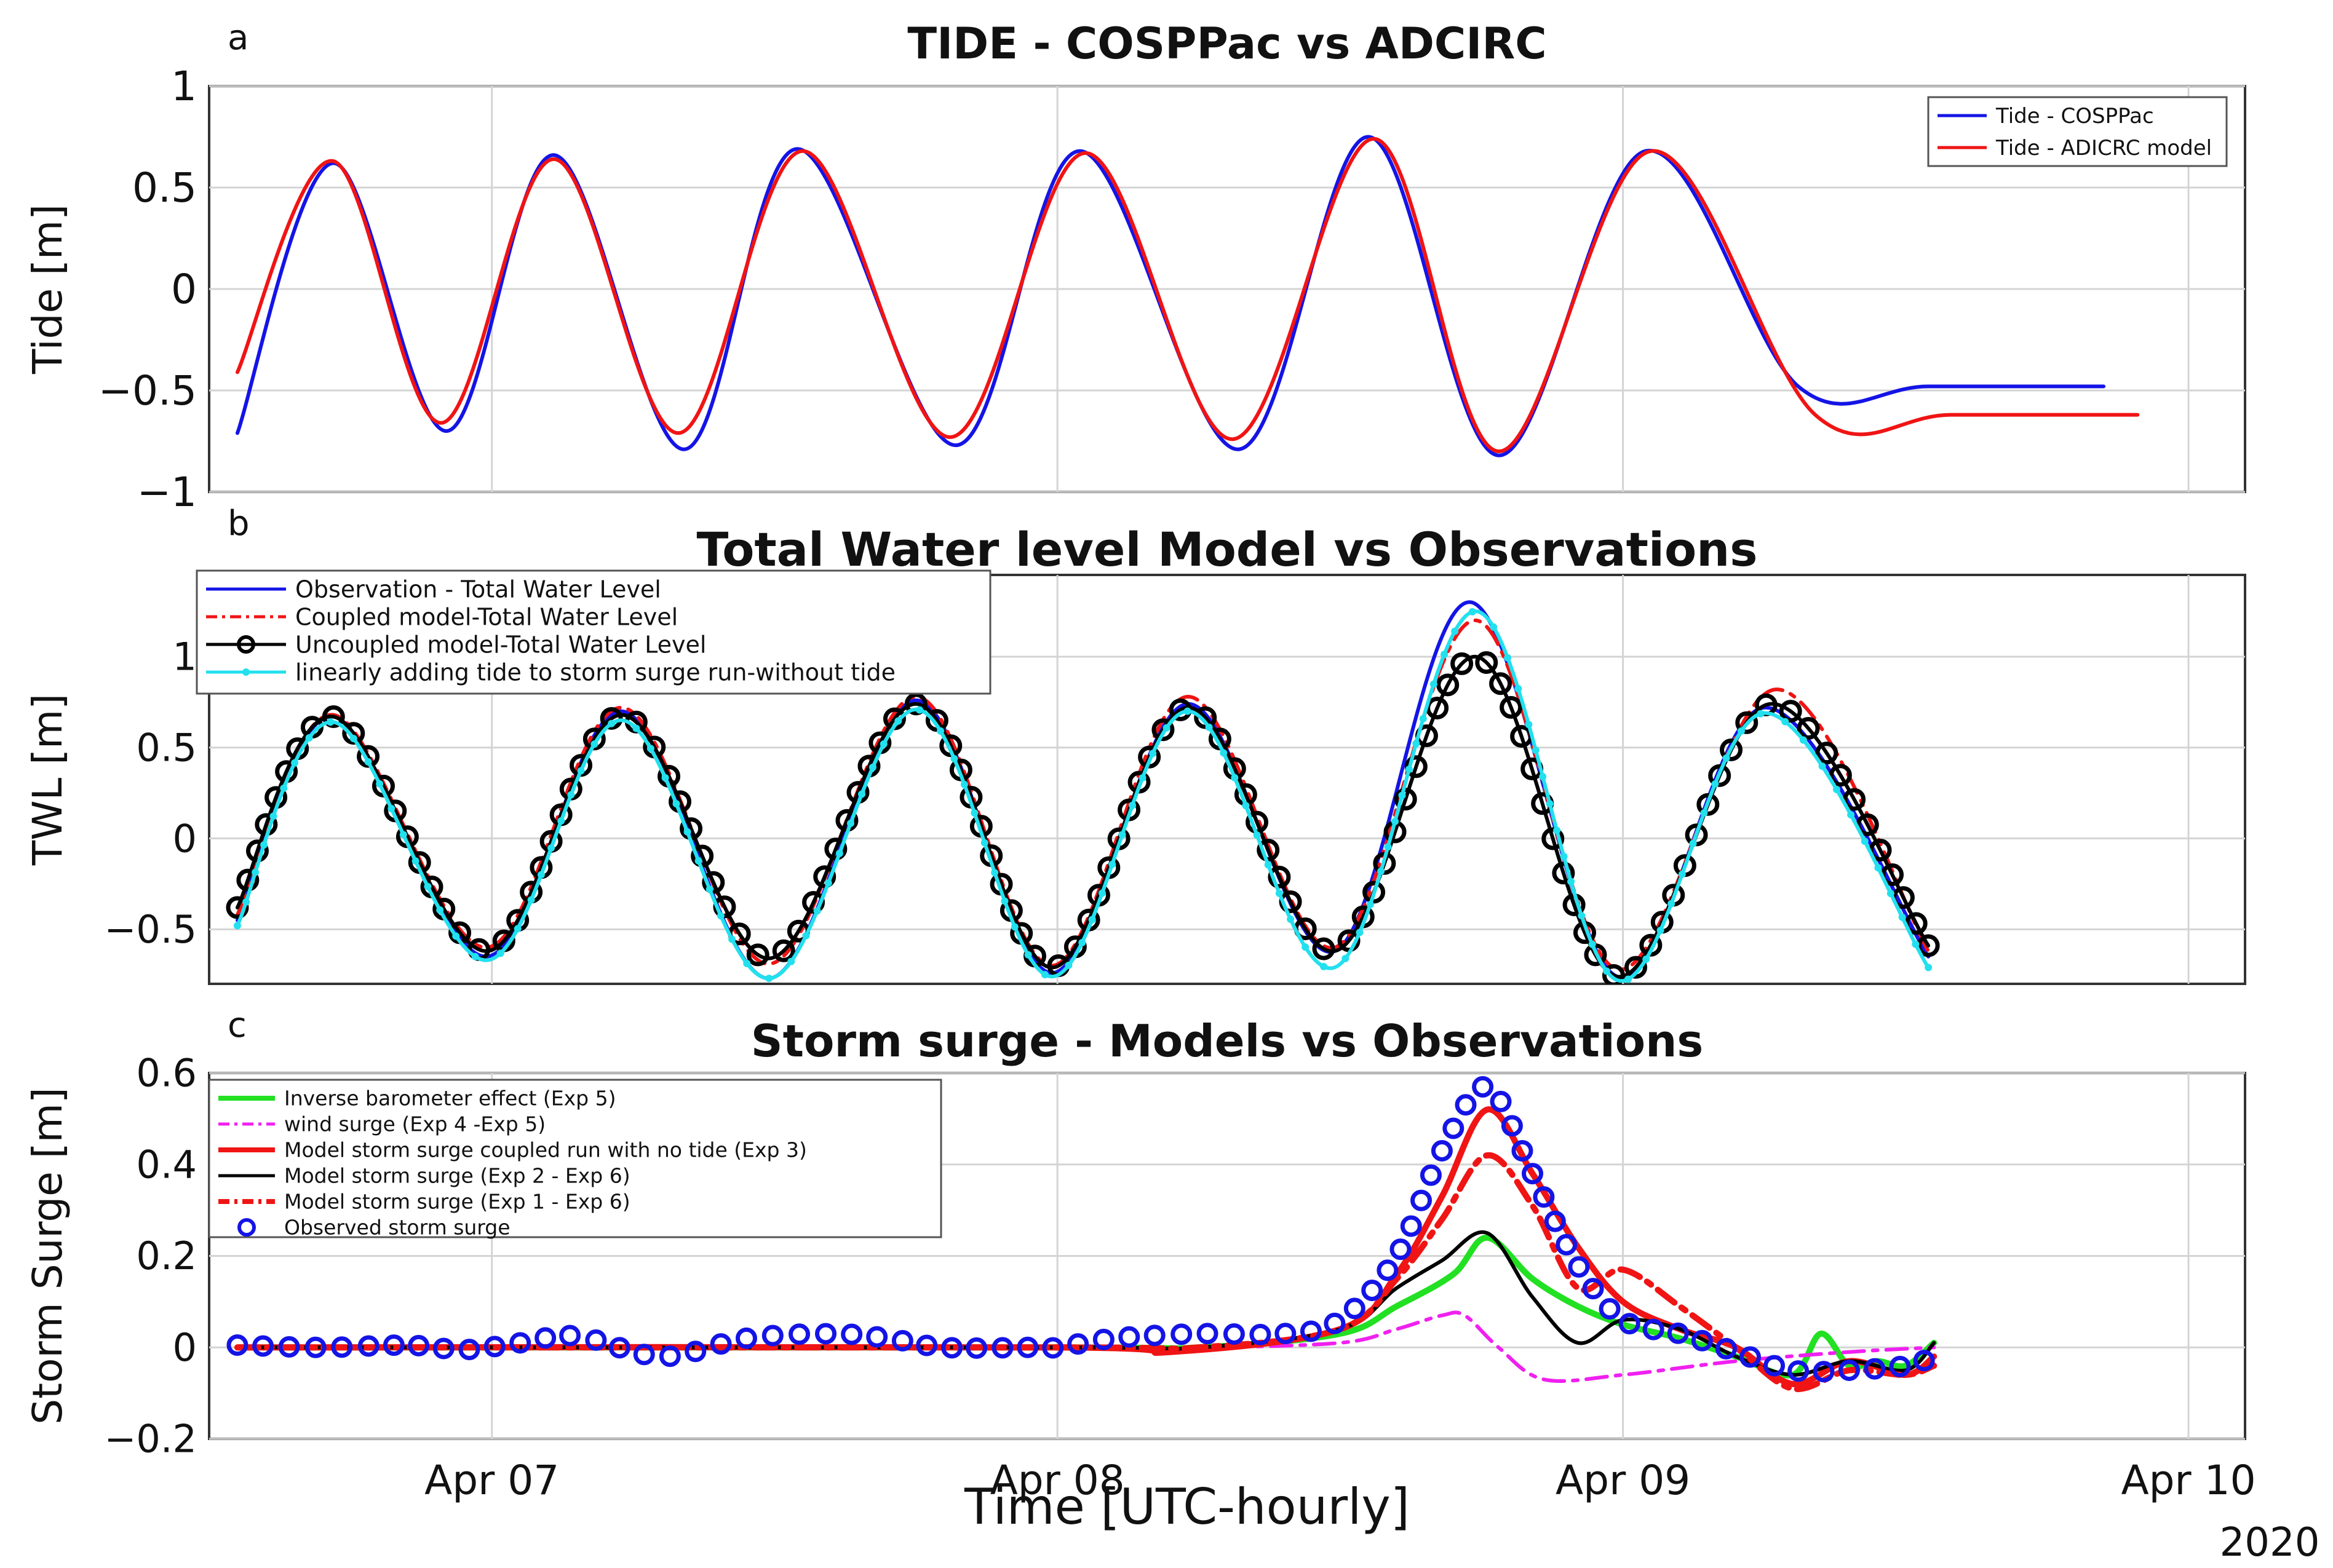 This screenshot has width=2333, height=1568. What do you see at coordinates (147, 390) in the screenshot?
I see `y-tick-label: −0.5` at bounding box center [147, 390].